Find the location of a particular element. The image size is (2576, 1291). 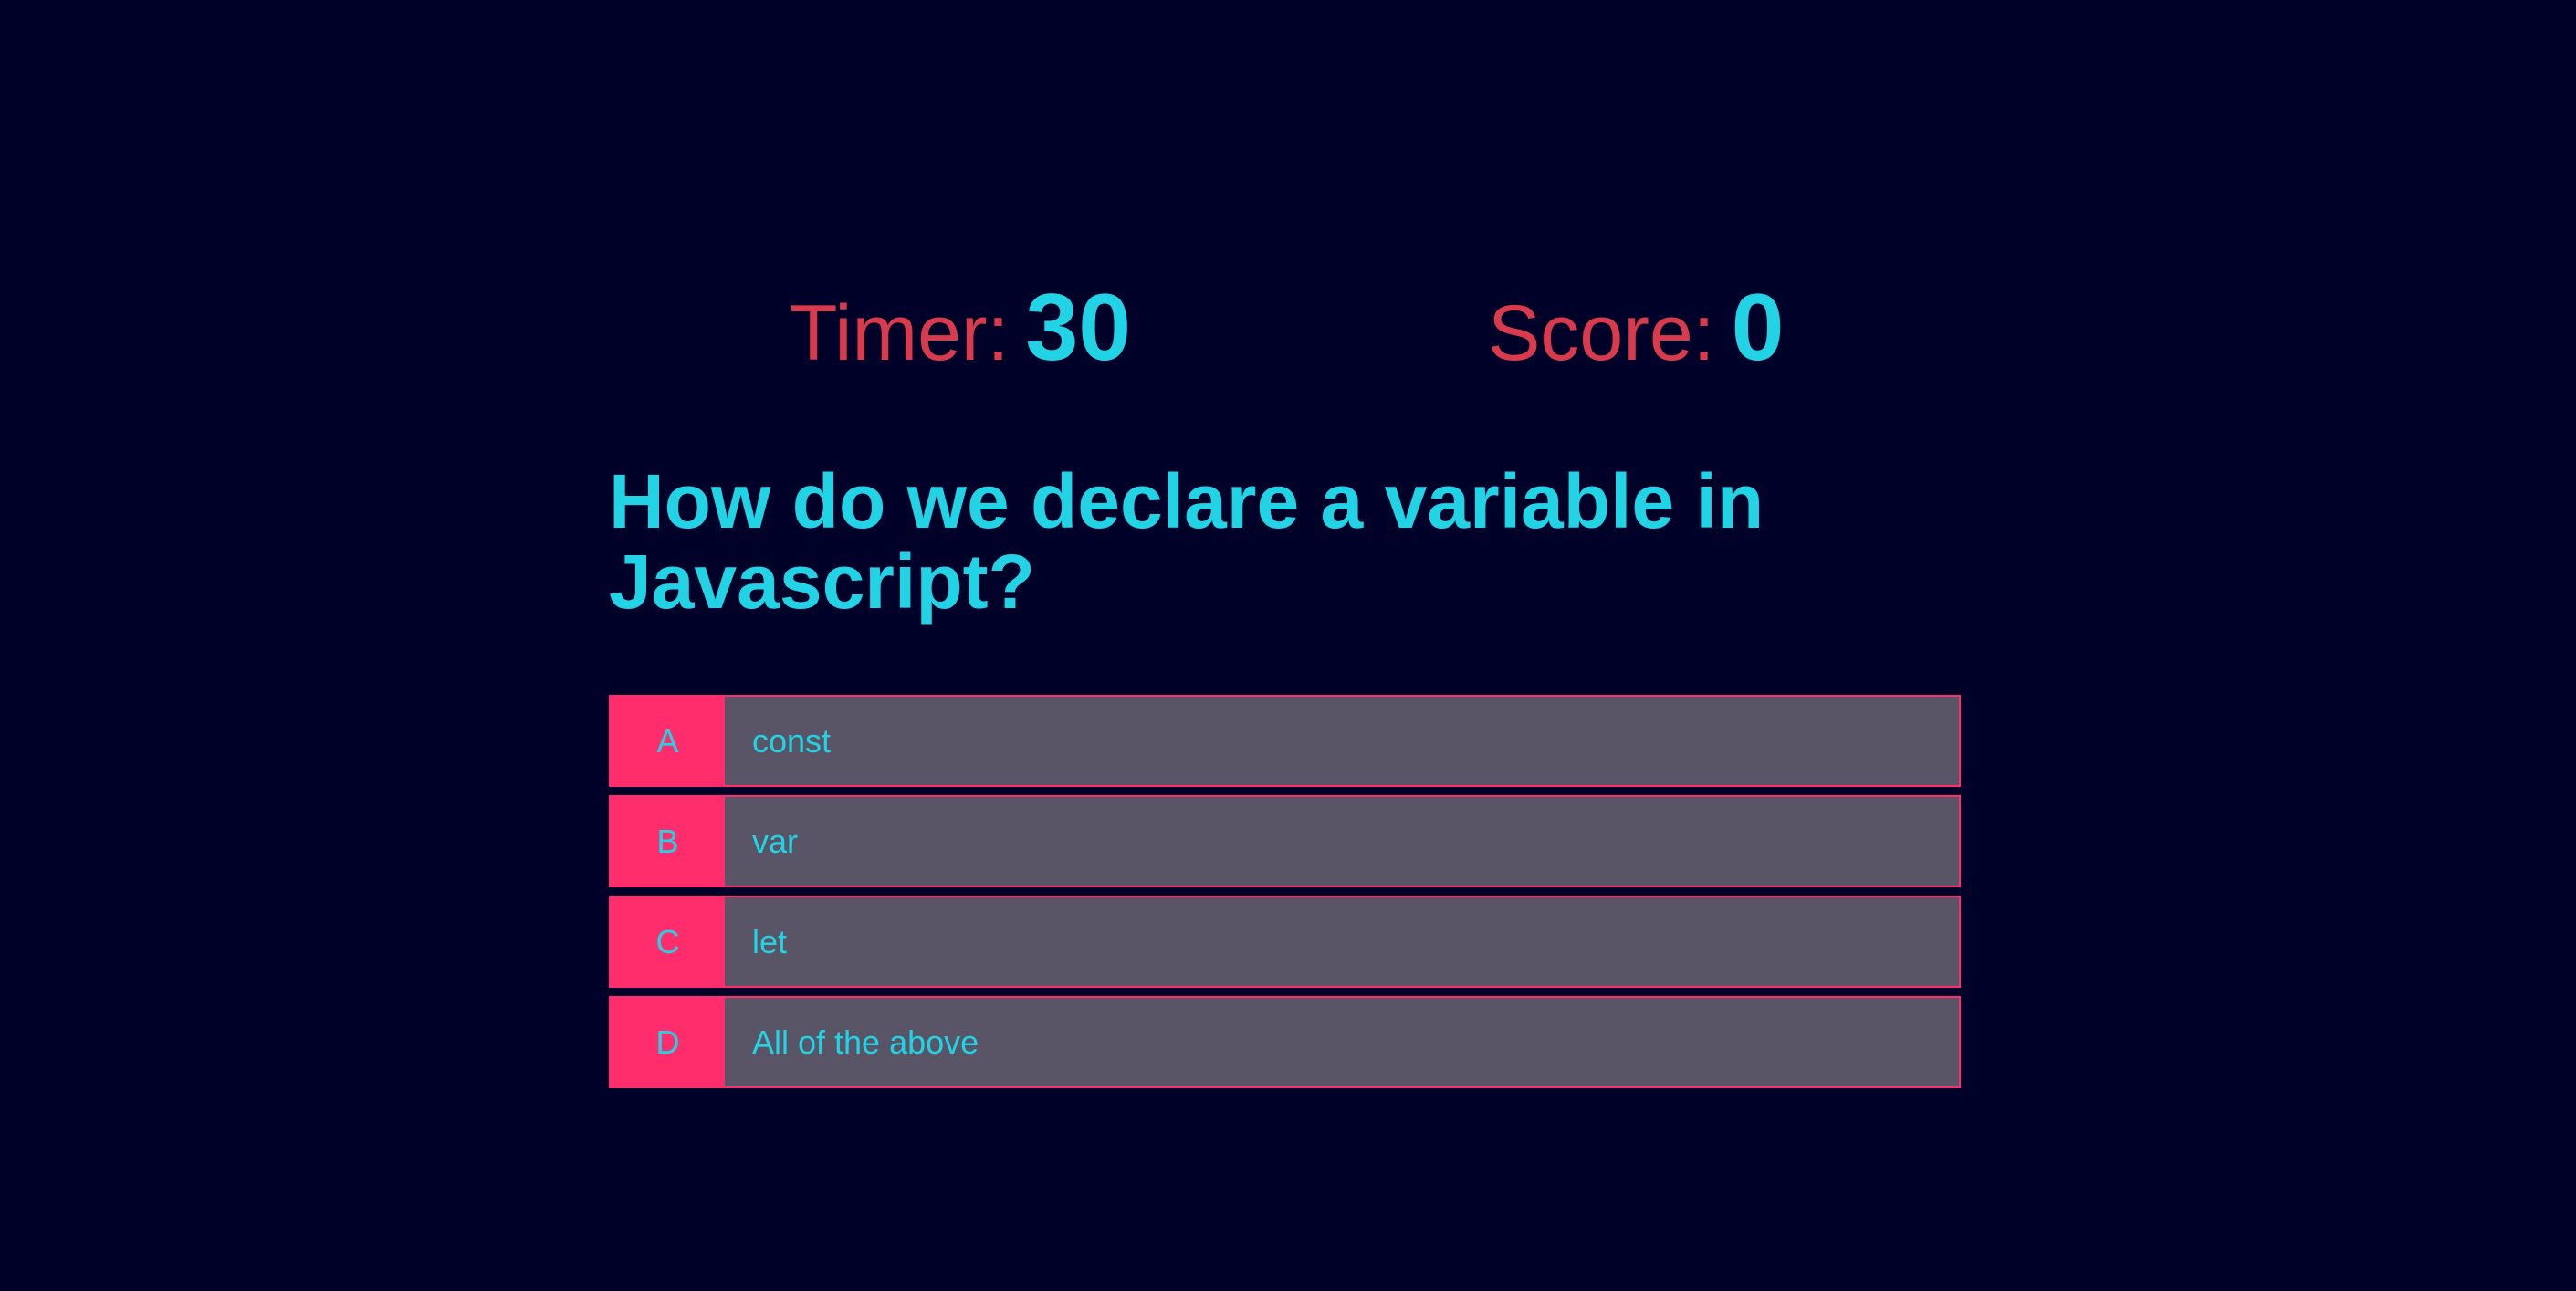

choice-prefix: A is located at coordinates (668, 741).